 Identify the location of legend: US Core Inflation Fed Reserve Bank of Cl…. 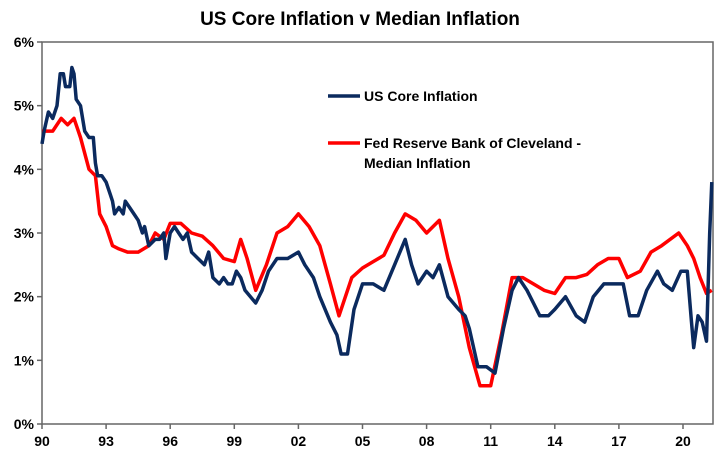
(454, 129).